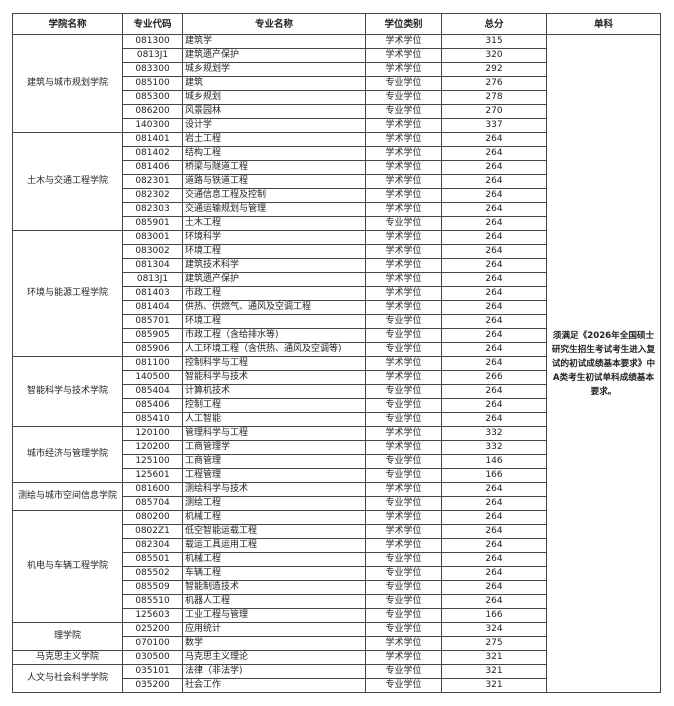  Describe the element at coordinates (152, 24) in the screenshot. I see `header-code: 专业代码` at that location.